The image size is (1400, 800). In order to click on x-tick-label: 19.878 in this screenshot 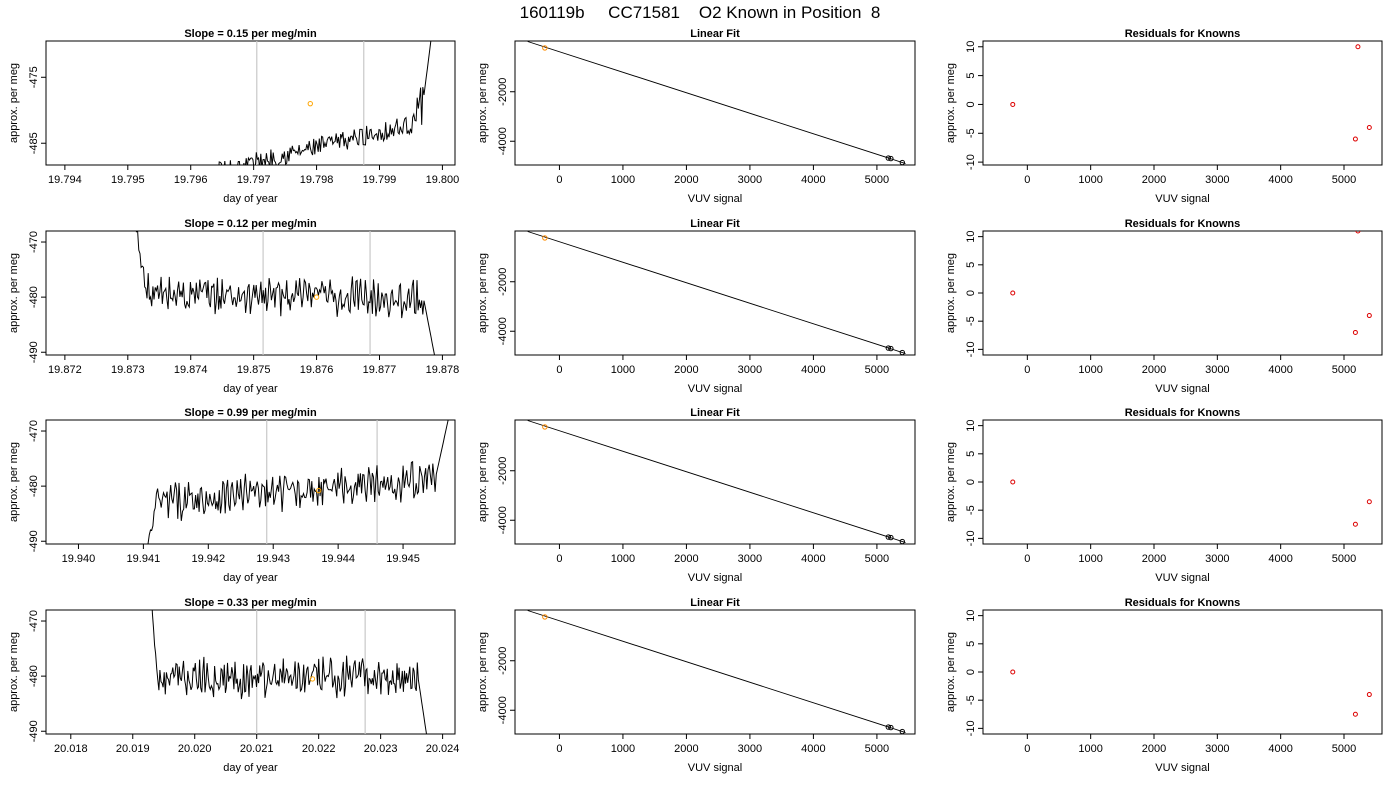, I will do `click(443, 370)`.